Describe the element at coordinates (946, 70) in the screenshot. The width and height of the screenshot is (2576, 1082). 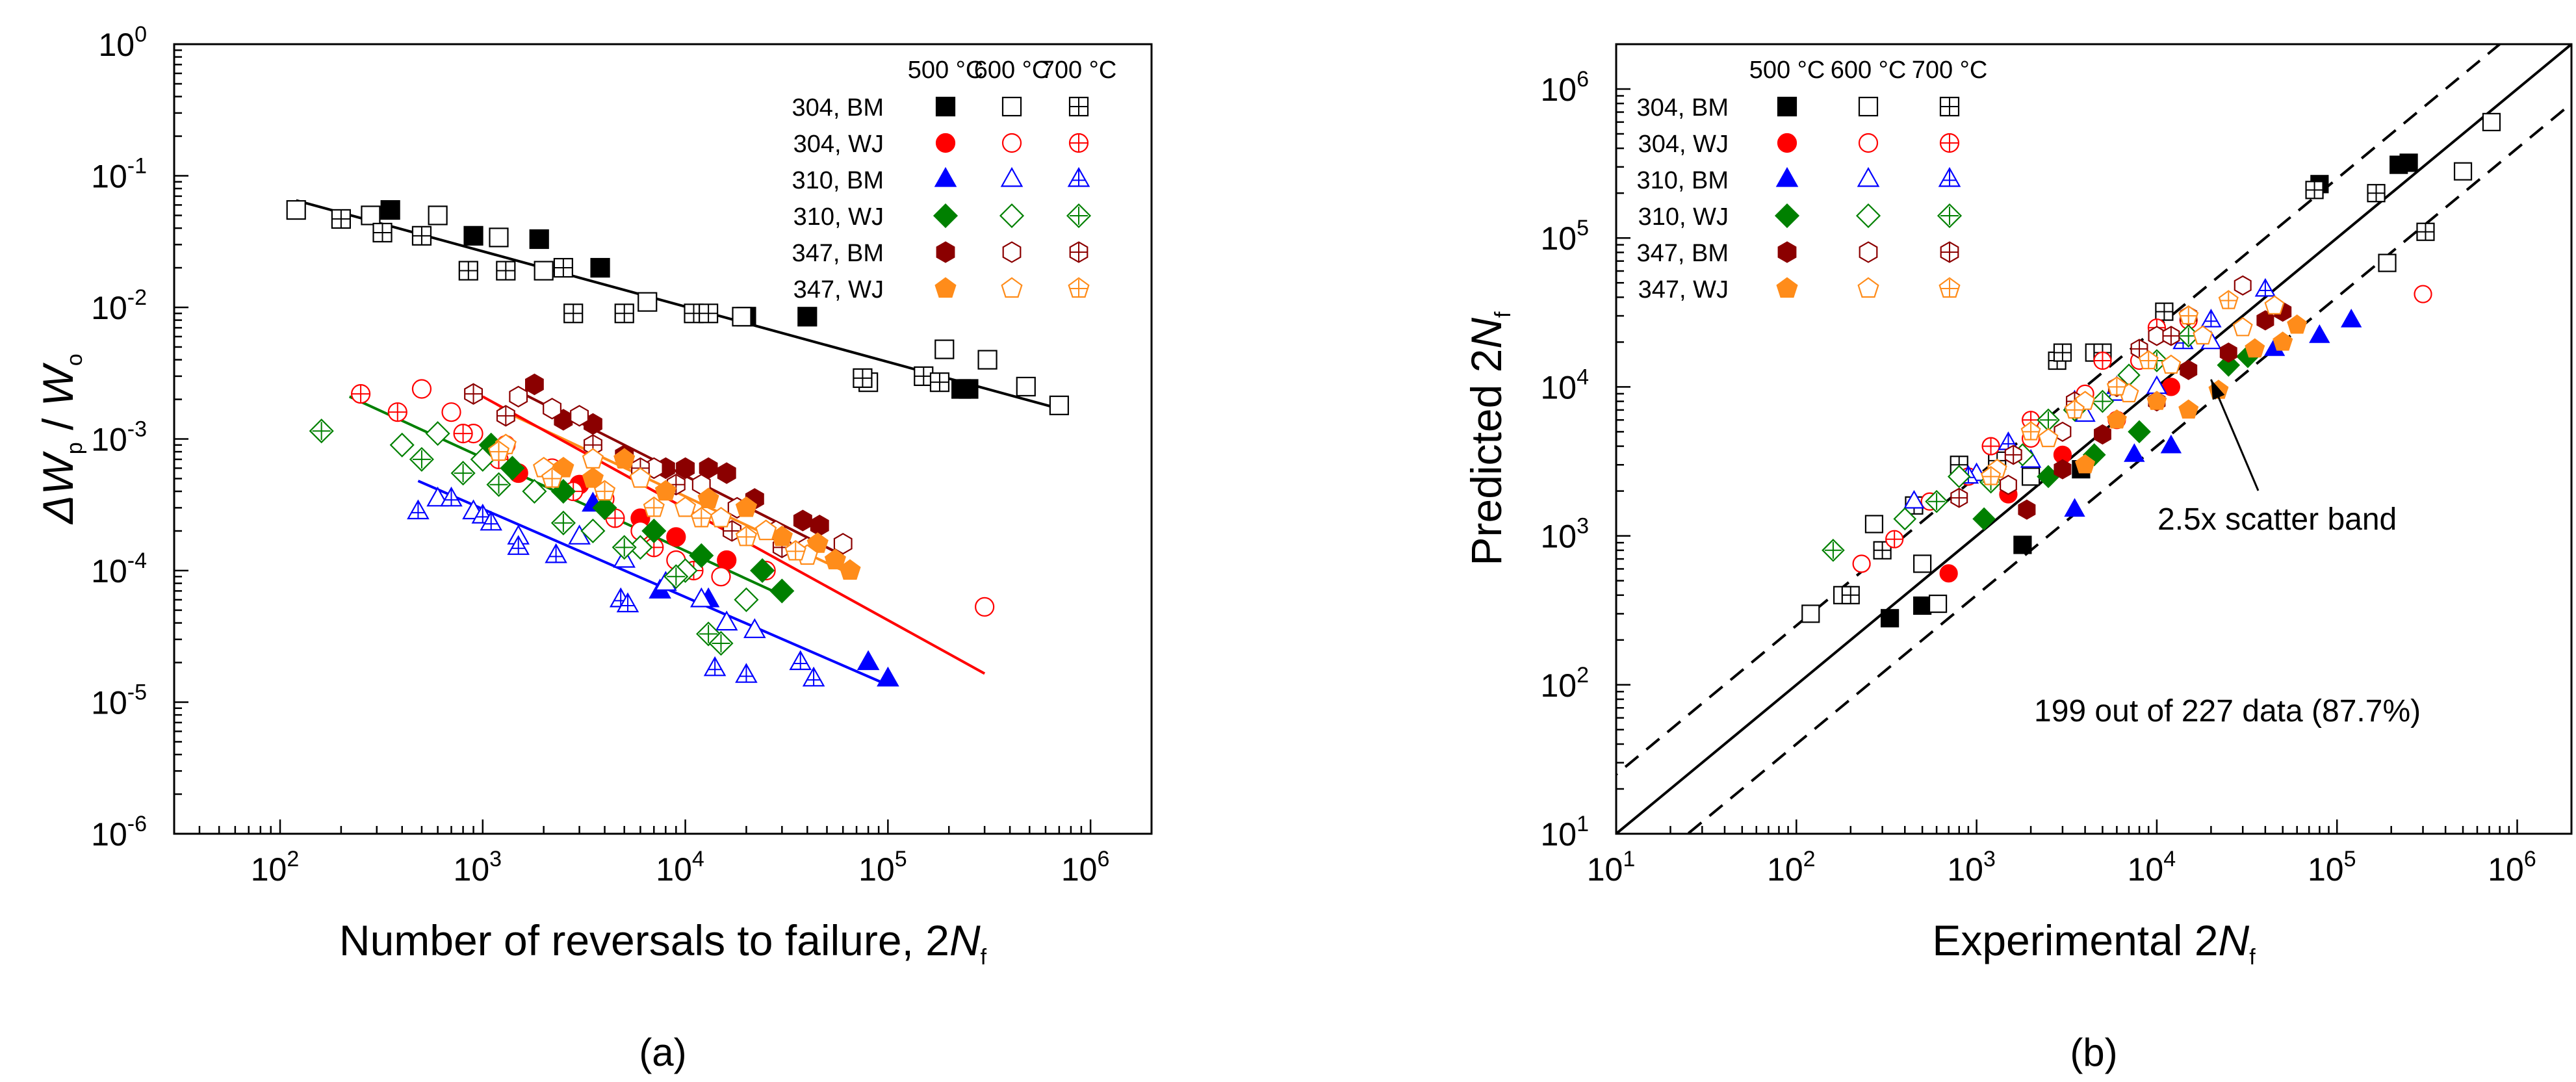
I see `panel-a-legend-header: 500 °C` at that location.